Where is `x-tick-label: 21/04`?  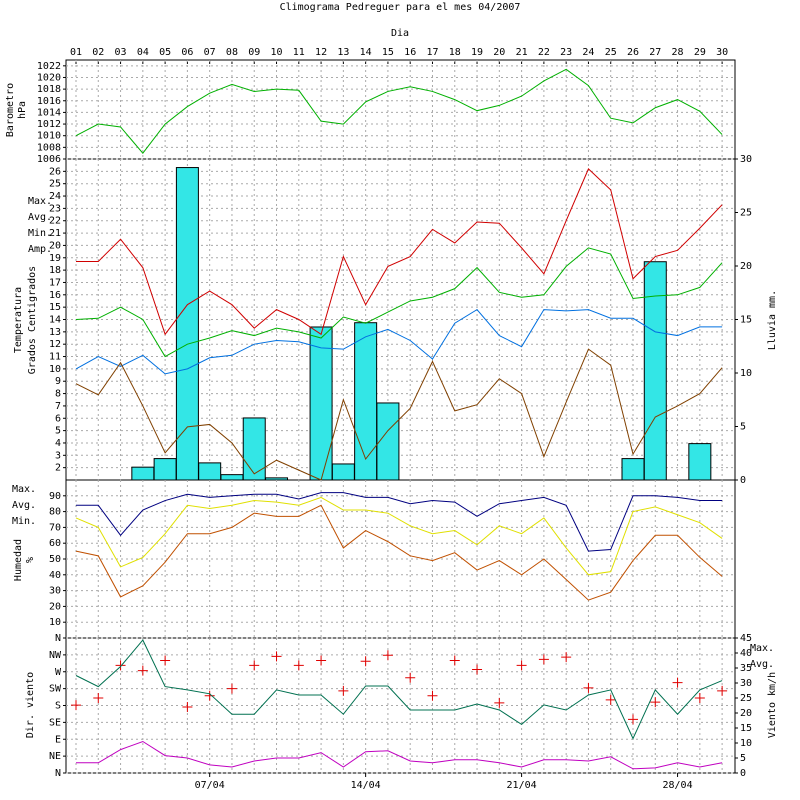 x-tick-label: 21/04 is located at coordinates (522, 785).